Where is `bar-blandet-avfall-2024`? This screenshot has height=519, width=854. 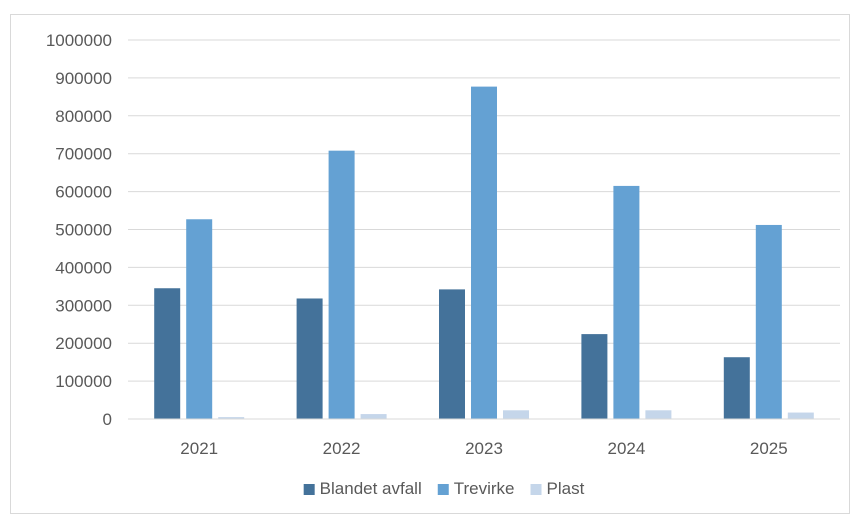 bar-blandet-avfall-2024 is located at coordinates (594, 376).